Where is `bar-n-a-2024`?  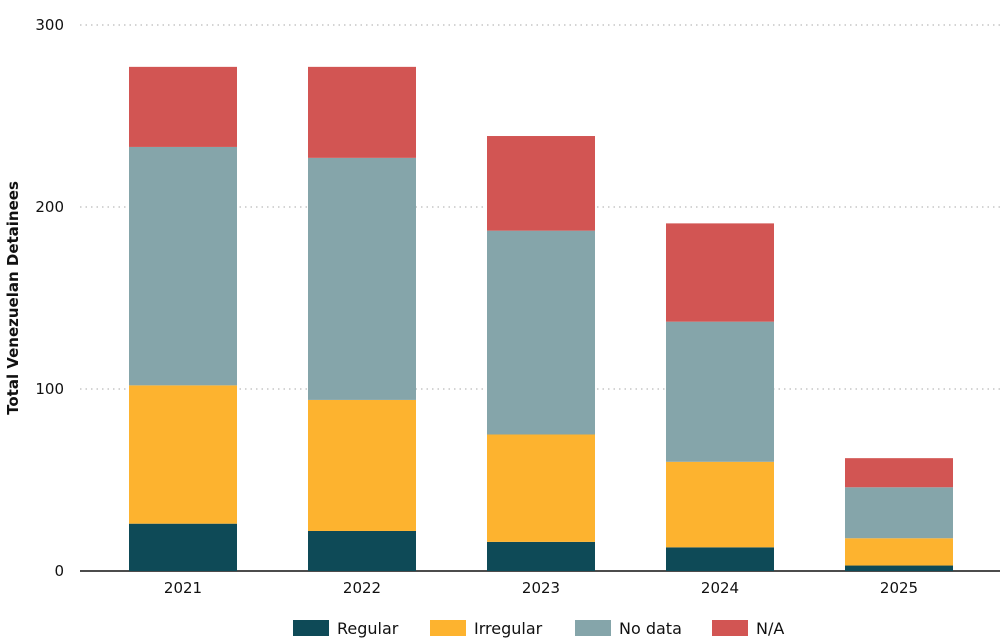
bar-n-a-2024 is located at coordinates (720, 272).